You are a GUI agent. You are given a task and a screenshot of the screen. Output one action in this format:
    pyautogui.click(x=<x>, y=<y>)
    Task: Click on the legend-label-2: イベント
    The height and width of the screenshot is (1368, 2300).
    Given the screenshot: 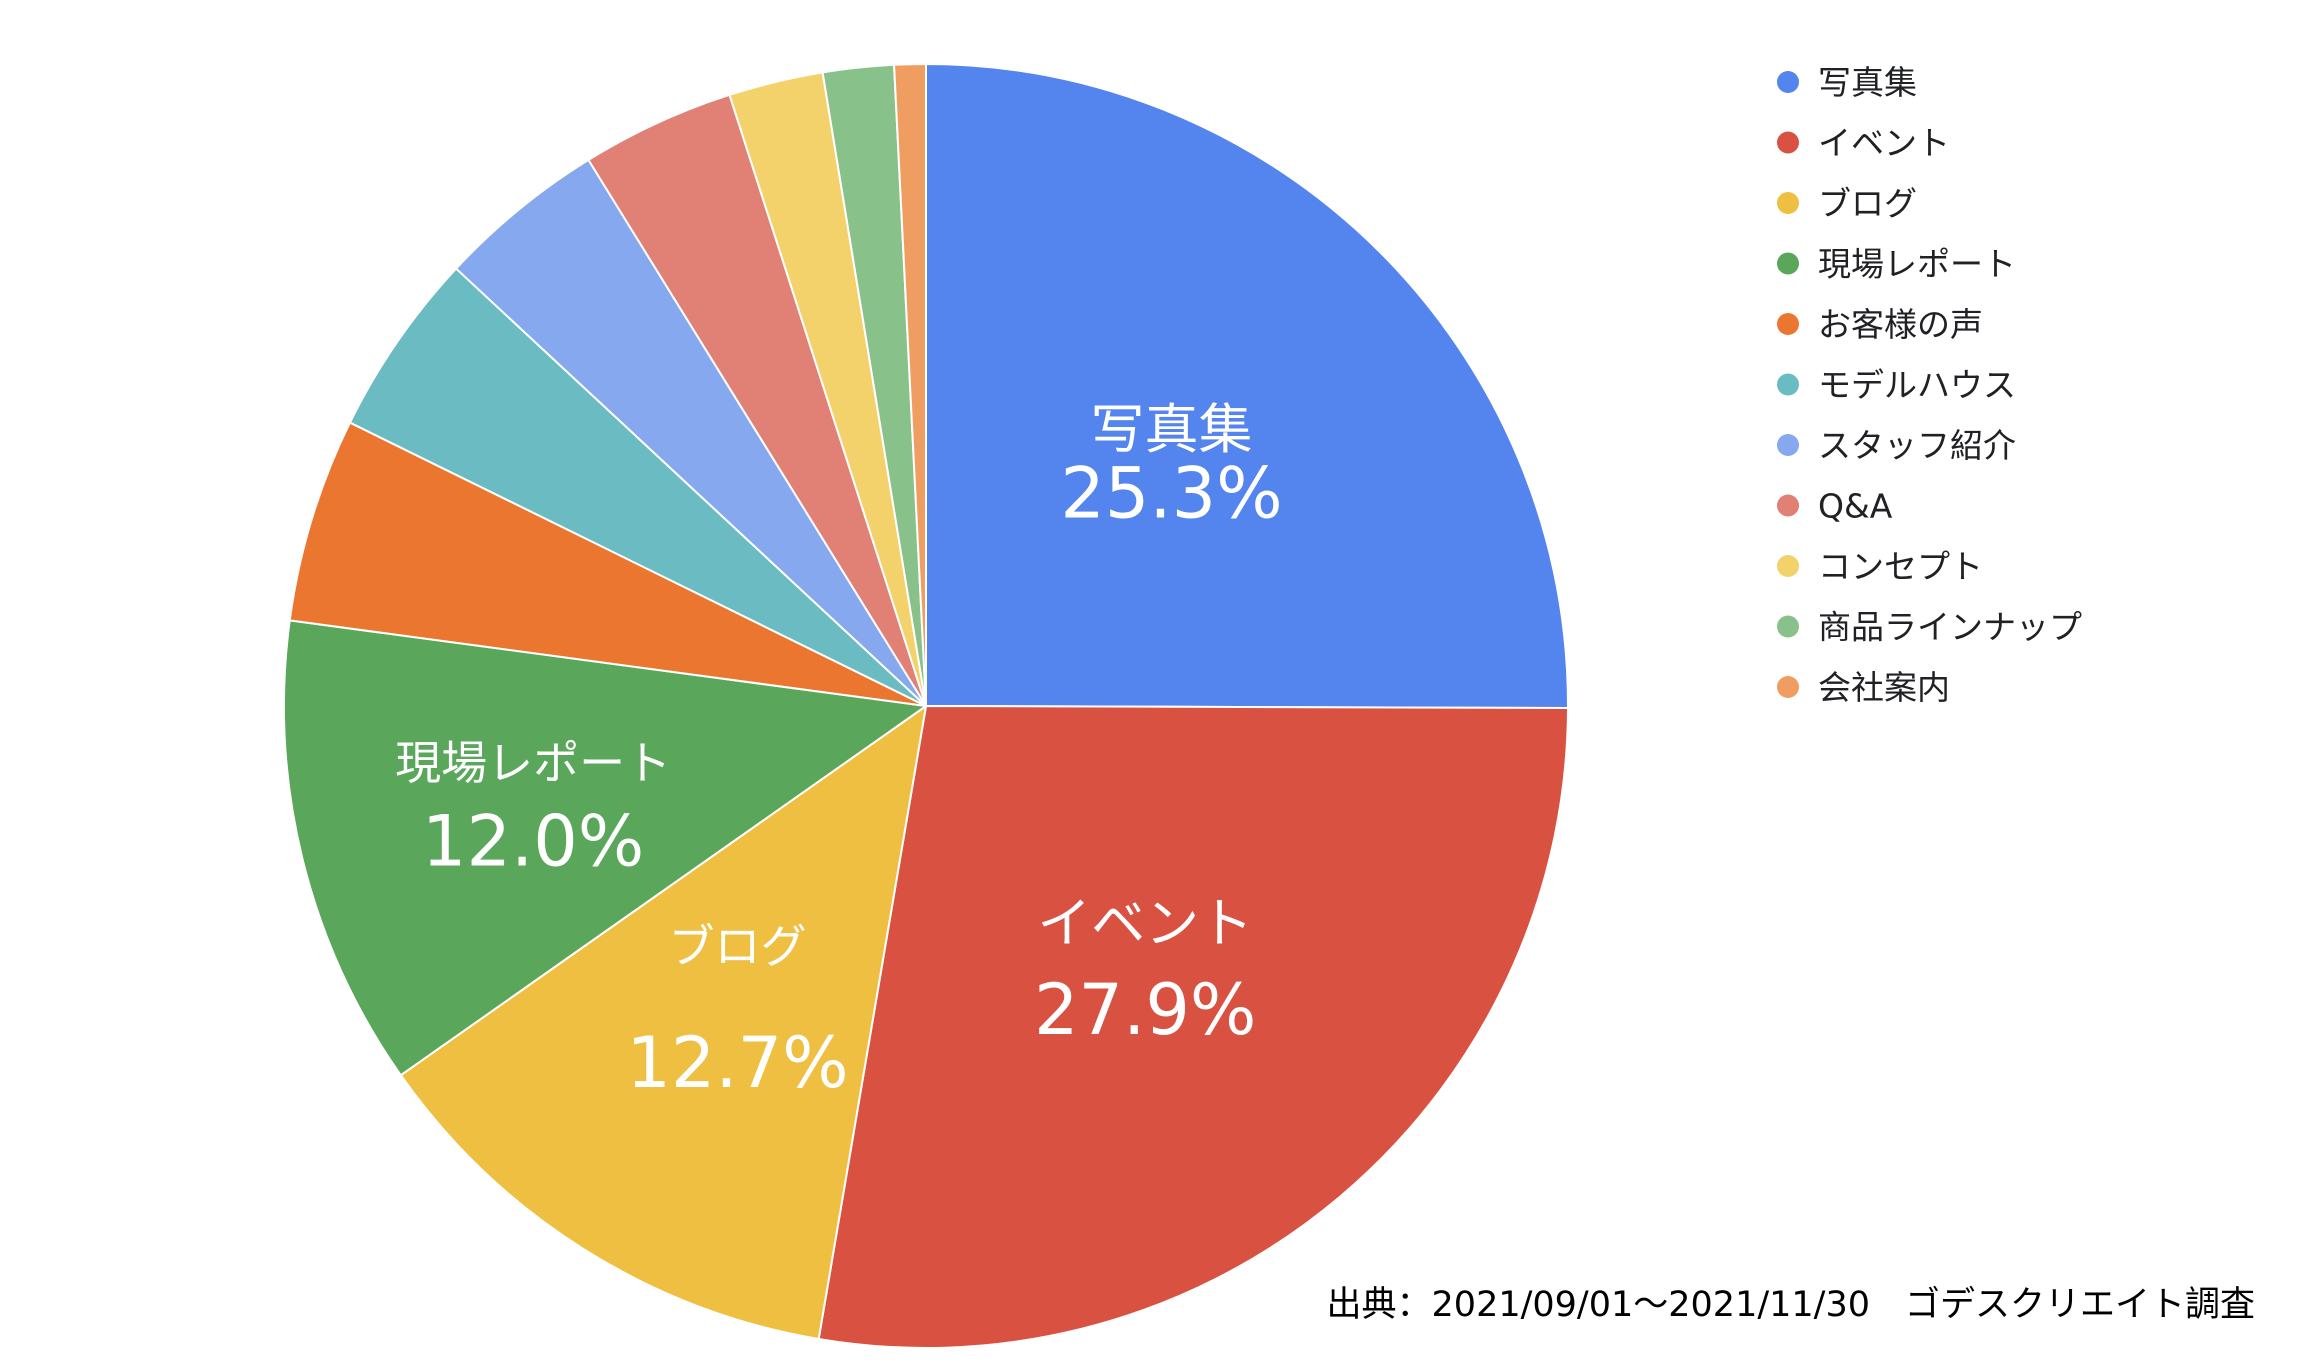 What is the action you would take?
    pyautogui.click(x=1884, y=143)
    